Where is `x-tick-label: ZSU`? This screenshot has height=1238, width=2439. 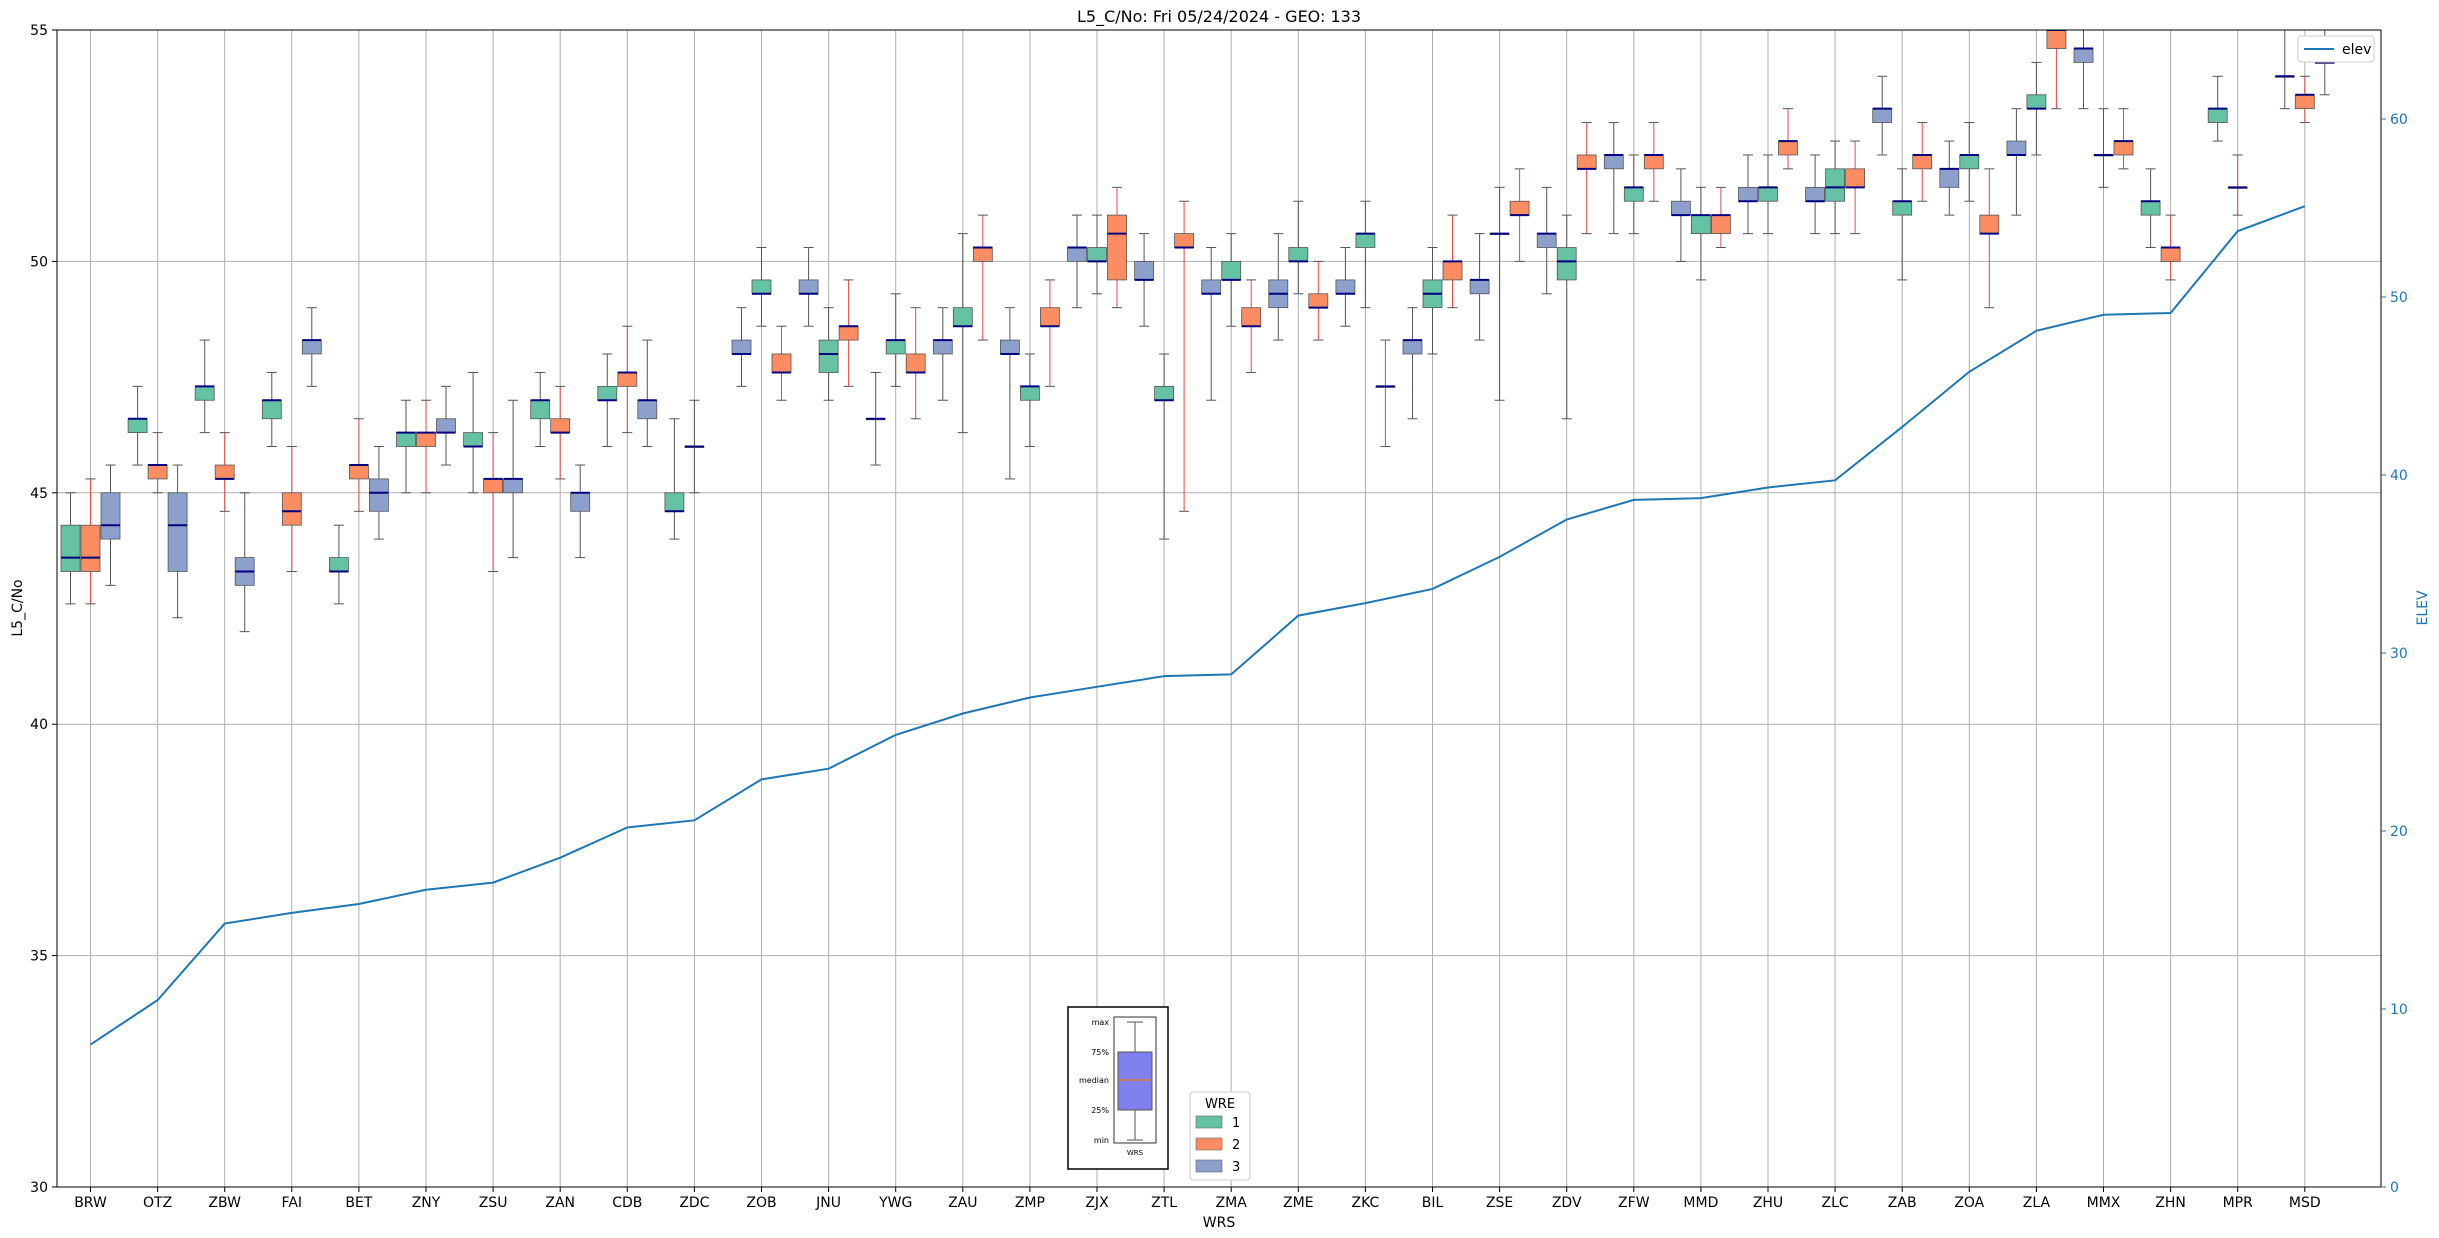 x-tick-label: ZSU is located at coordinates (493, 1203).